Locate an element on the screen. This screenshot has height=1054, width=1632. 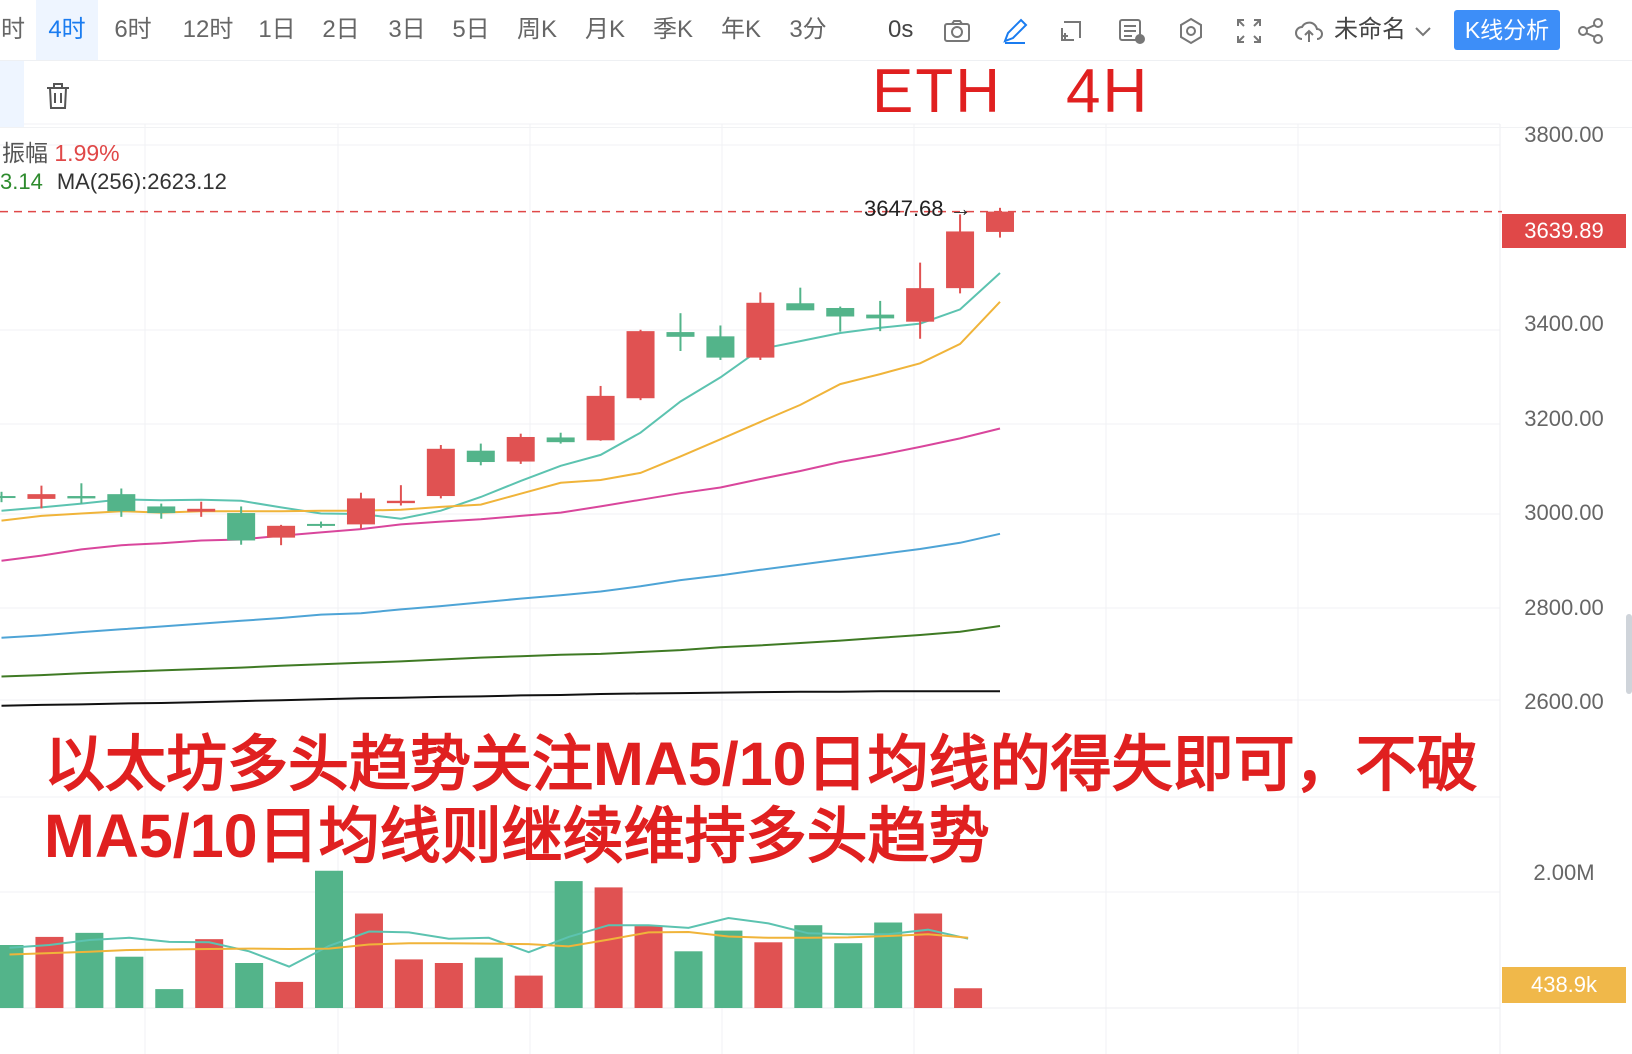
timeframe-tab-3: 12时 is located at coordinates (208, 29).